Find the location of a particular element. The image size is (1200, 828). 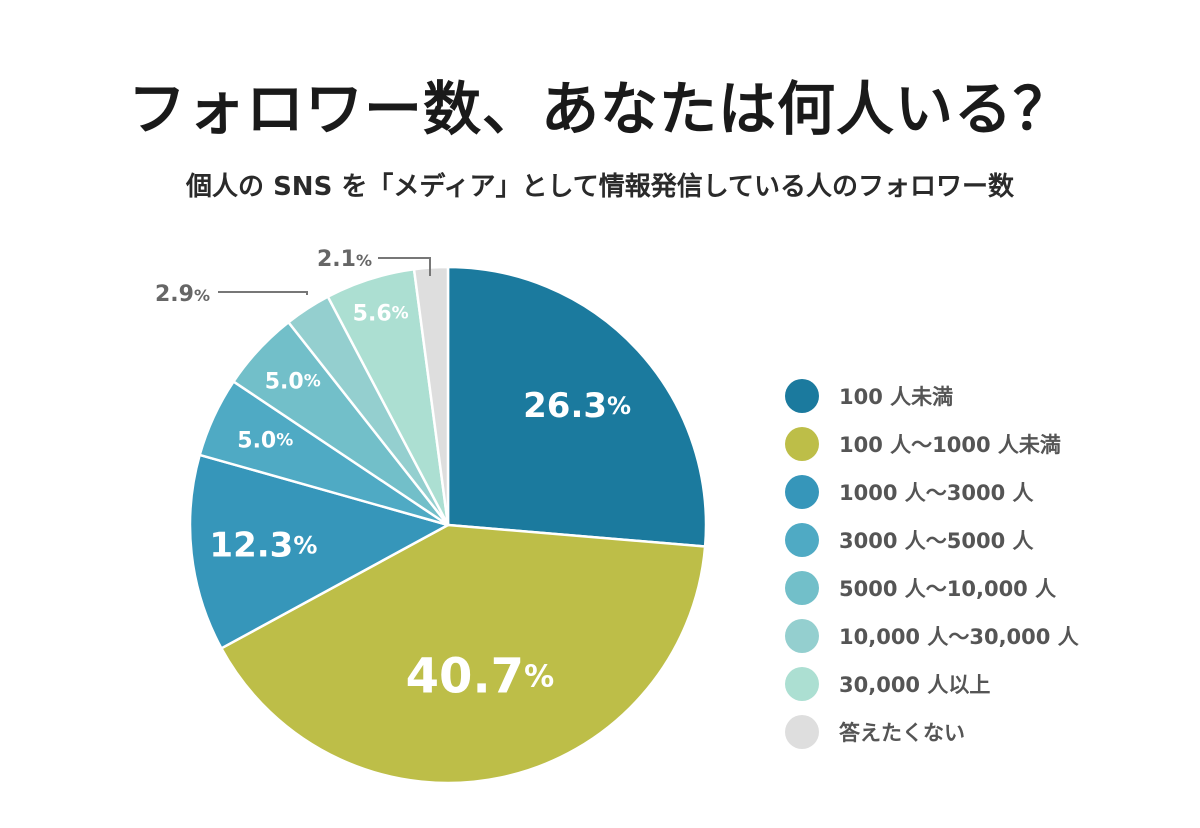

legend-label: 100 人未満 is located at coordinates (896, 397).